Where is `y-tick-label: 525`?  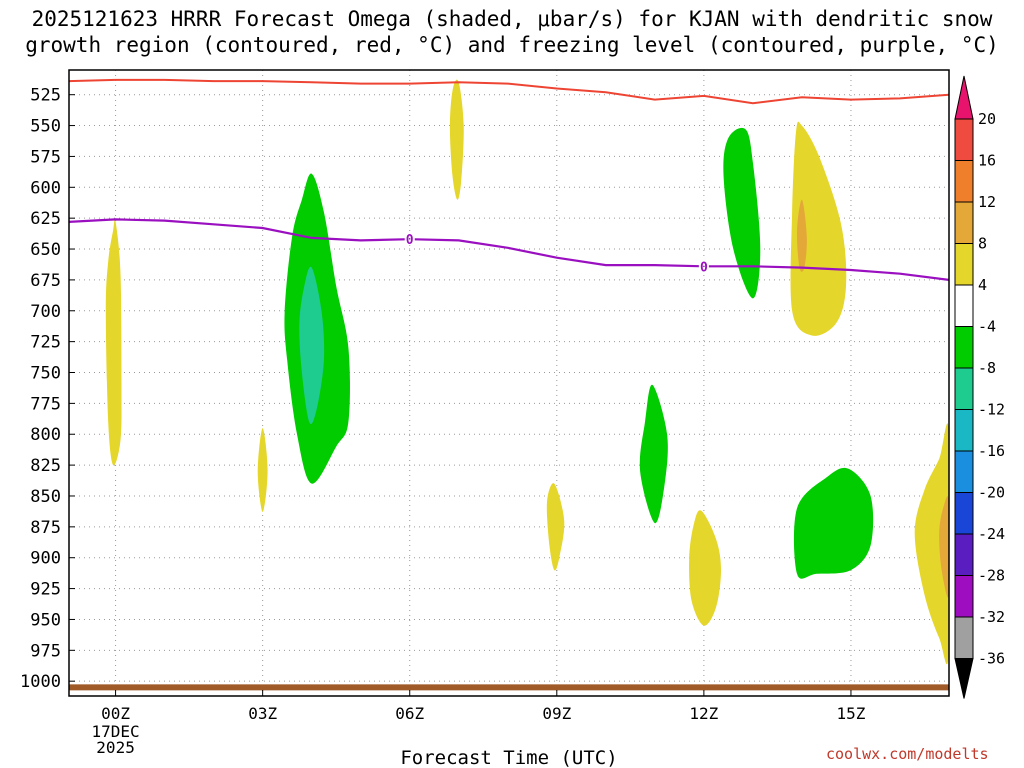
y-tick-label: 525 is located at coordinates (45, 96).